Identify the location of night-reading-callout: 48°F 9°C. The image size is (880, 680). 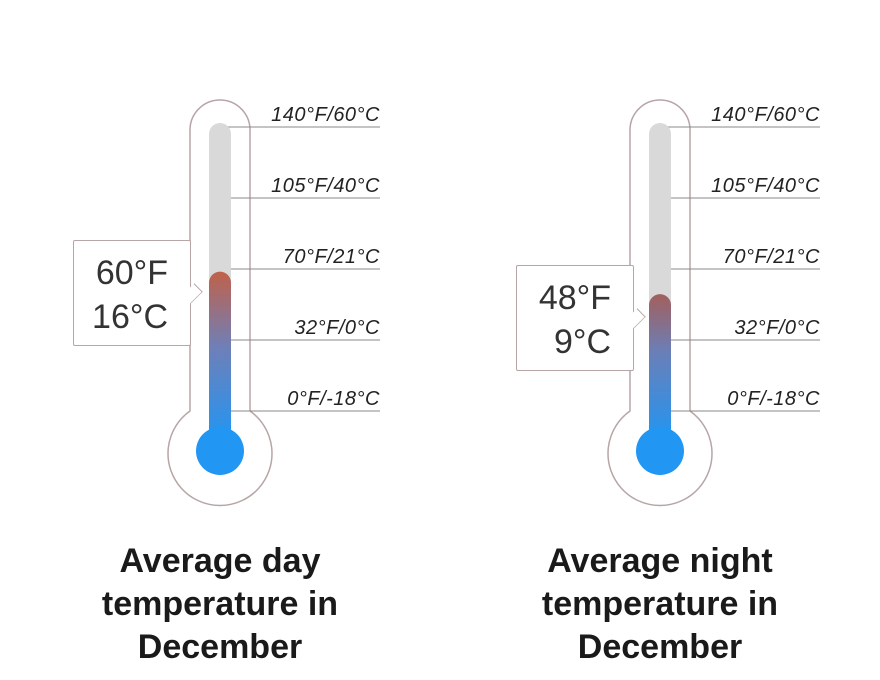
(581, 318).